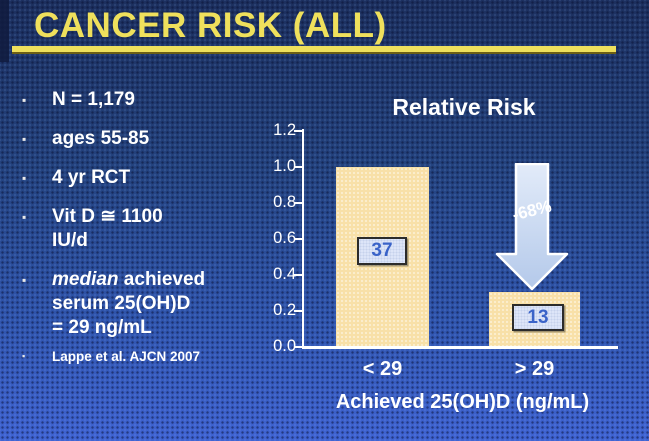 This screenshot has width=649, height=441. Describe the element at coordinates (284, 346) in the screenshot. I see `y-axis-label: 0.0` at that location.